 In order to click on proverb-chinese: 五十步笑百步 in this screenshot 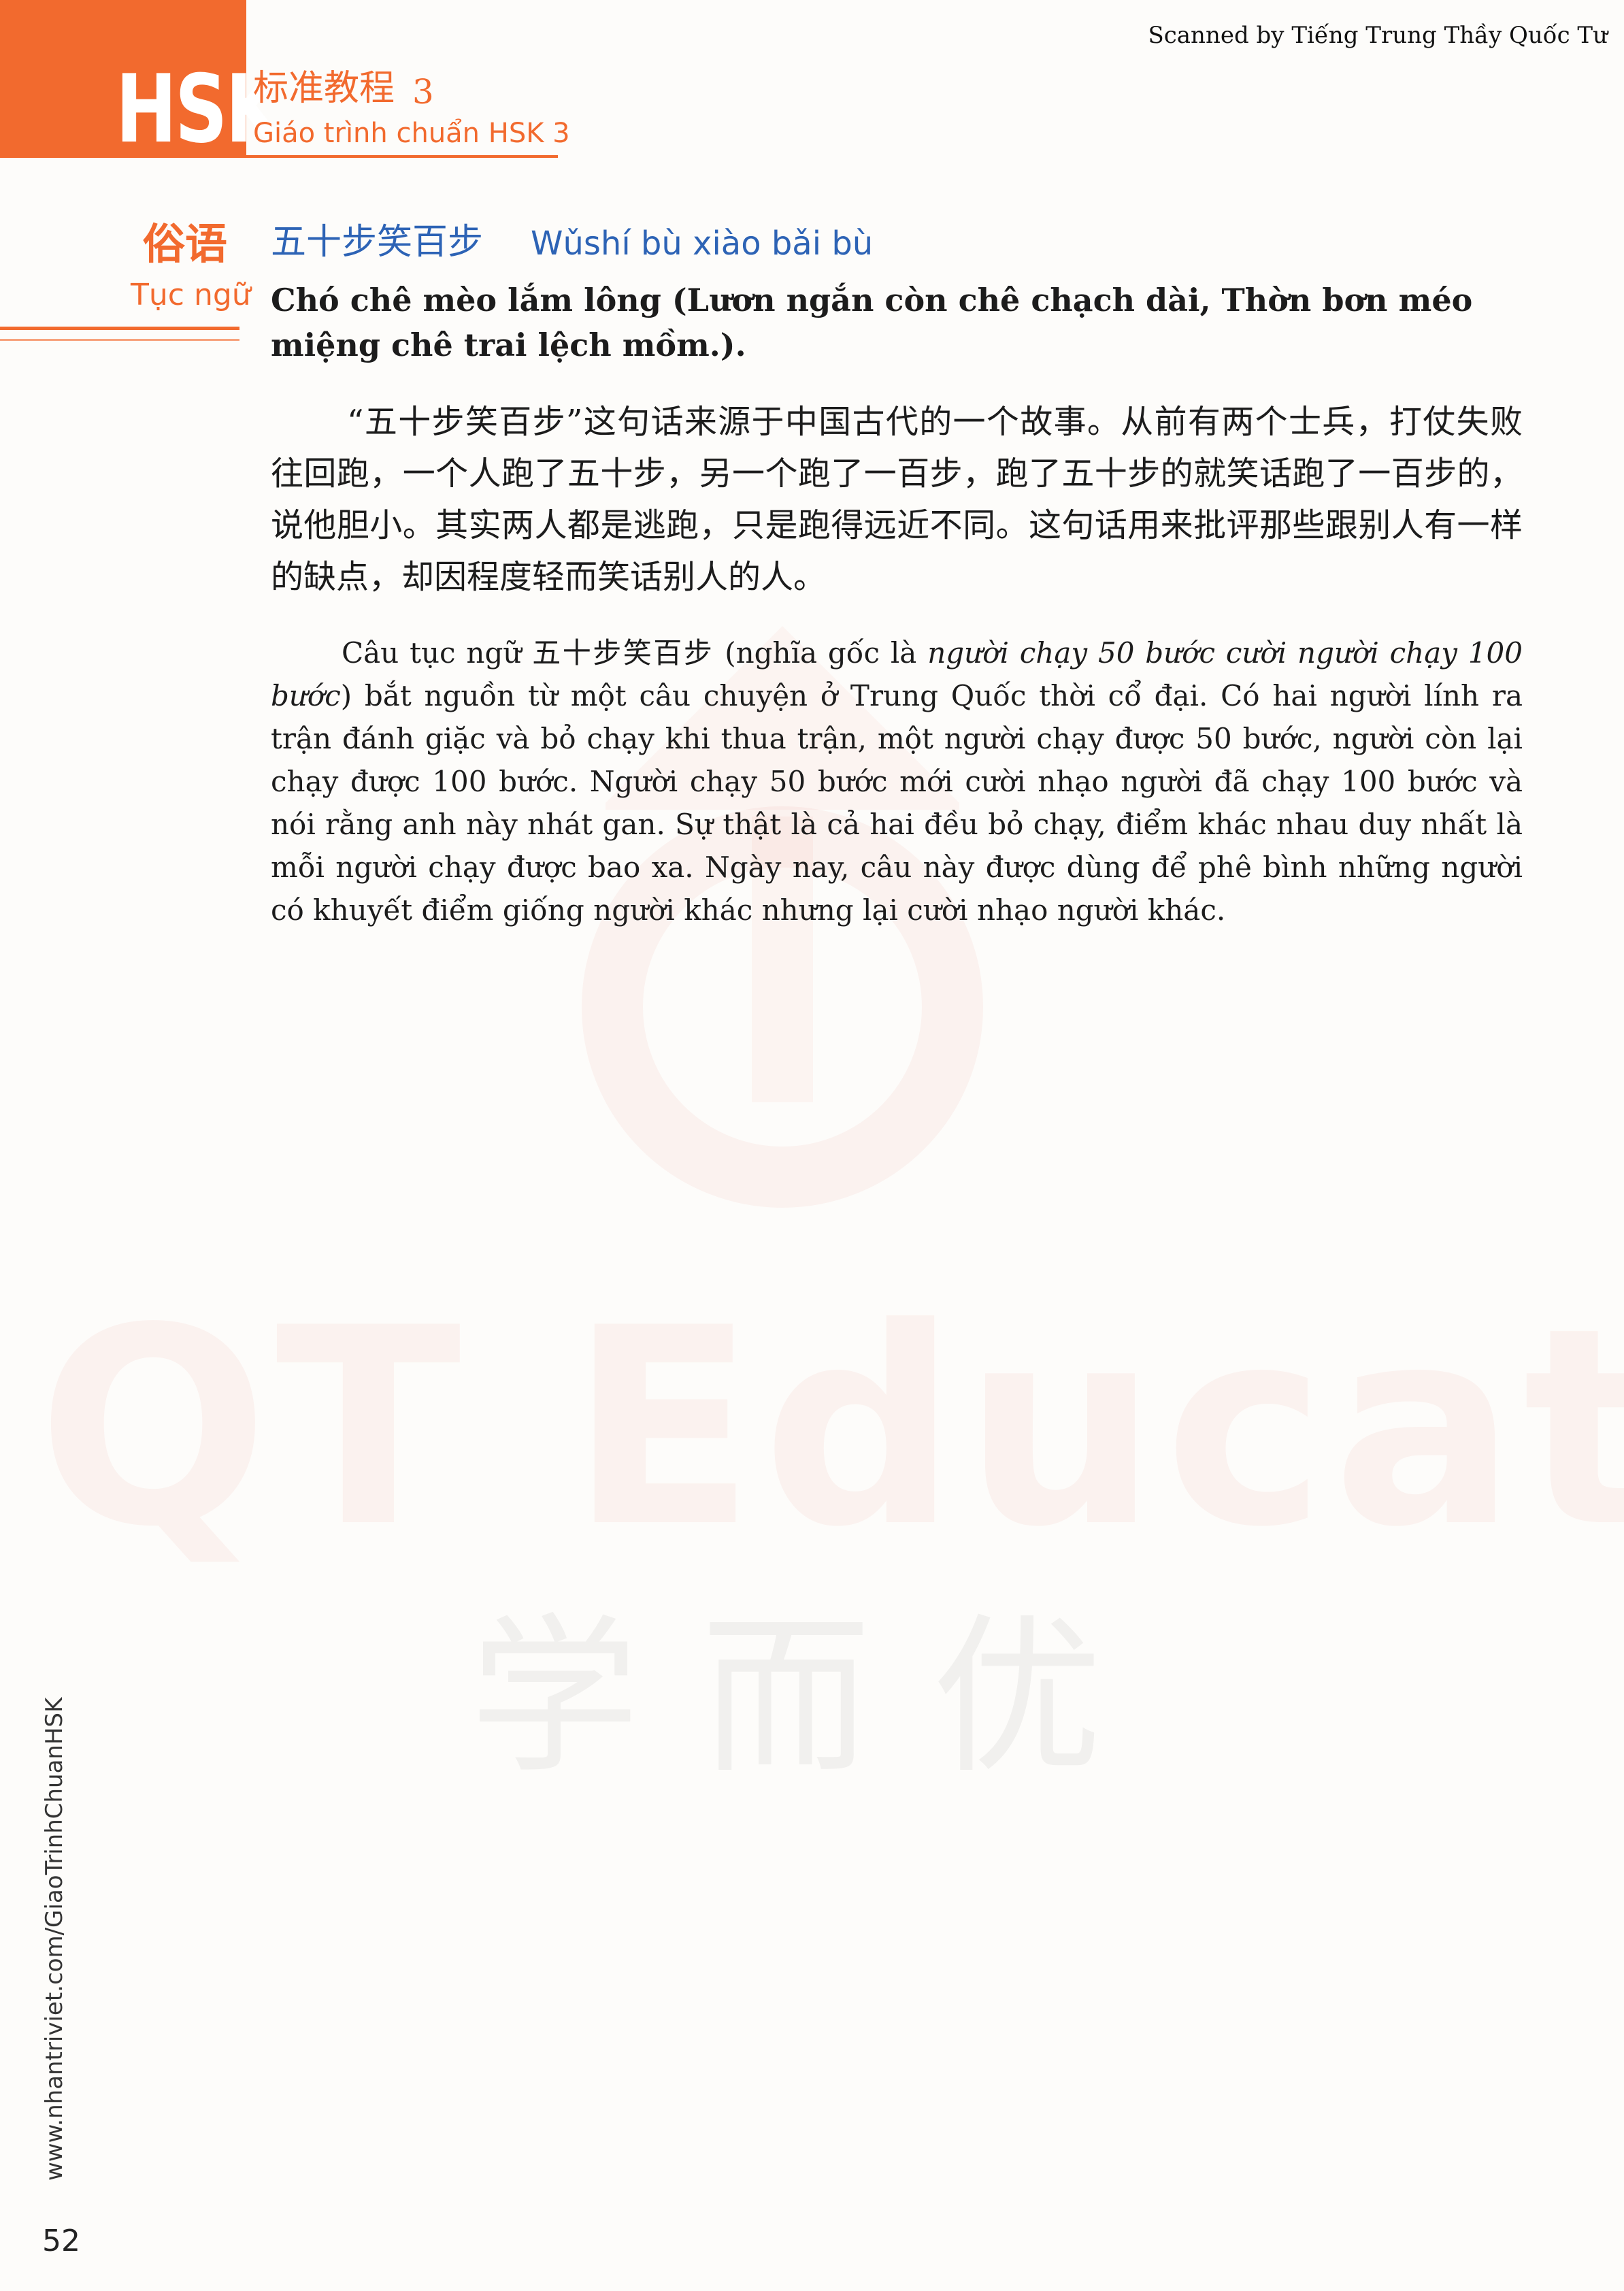, I will do `click(377, 242)`.